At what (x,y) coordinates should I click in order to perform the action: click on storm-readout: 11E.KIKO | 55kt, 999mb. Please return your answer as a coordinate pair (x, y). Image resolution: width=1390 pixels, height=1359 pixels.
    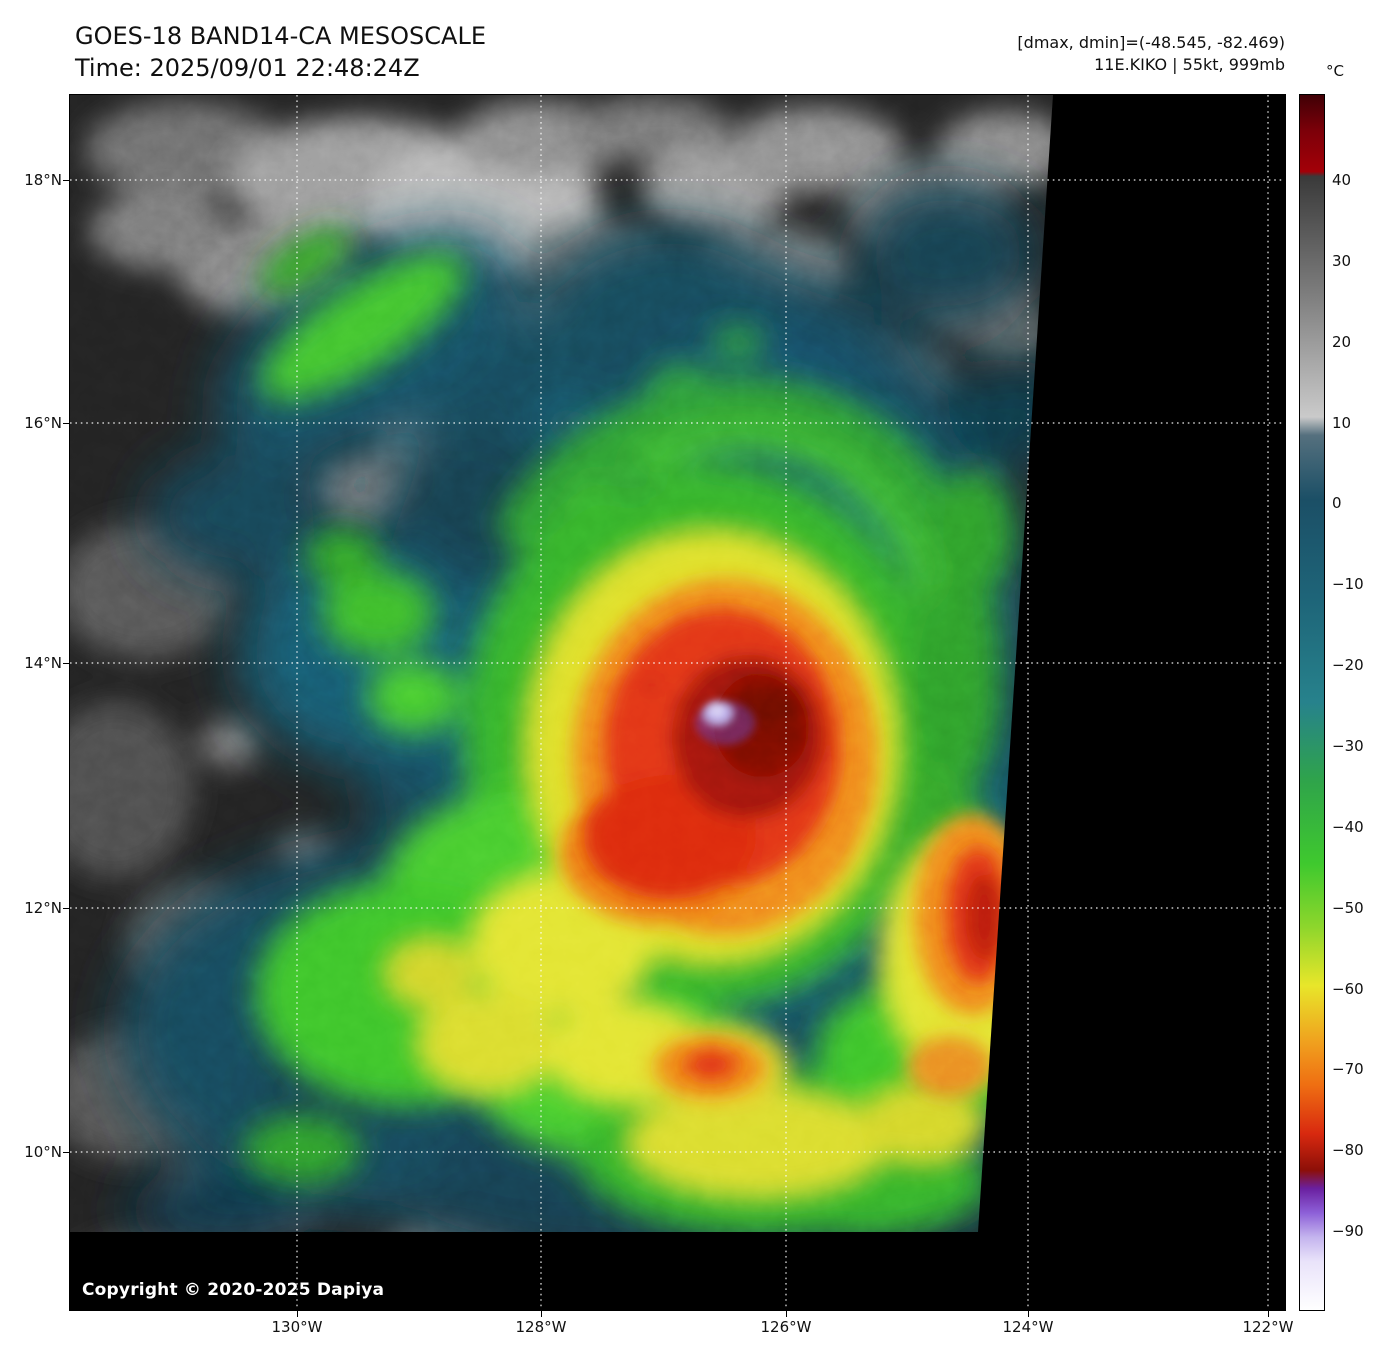
    Looking at the image, I should click on (1189, 64).